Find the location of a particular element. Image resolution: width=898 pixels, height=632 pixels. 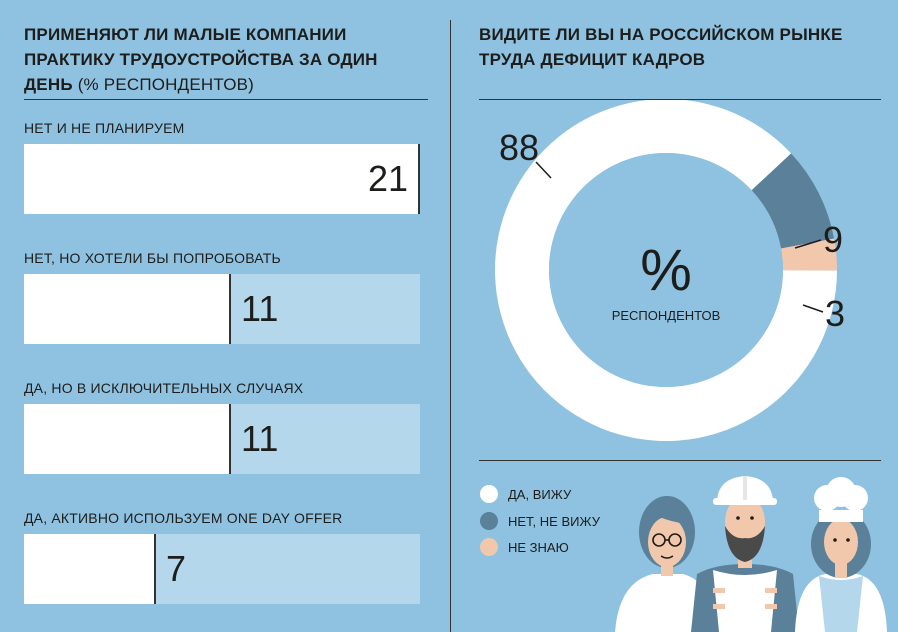

donut-center-label: РЕСПОНДЕНТОВ is located at coordinates (666, 315).